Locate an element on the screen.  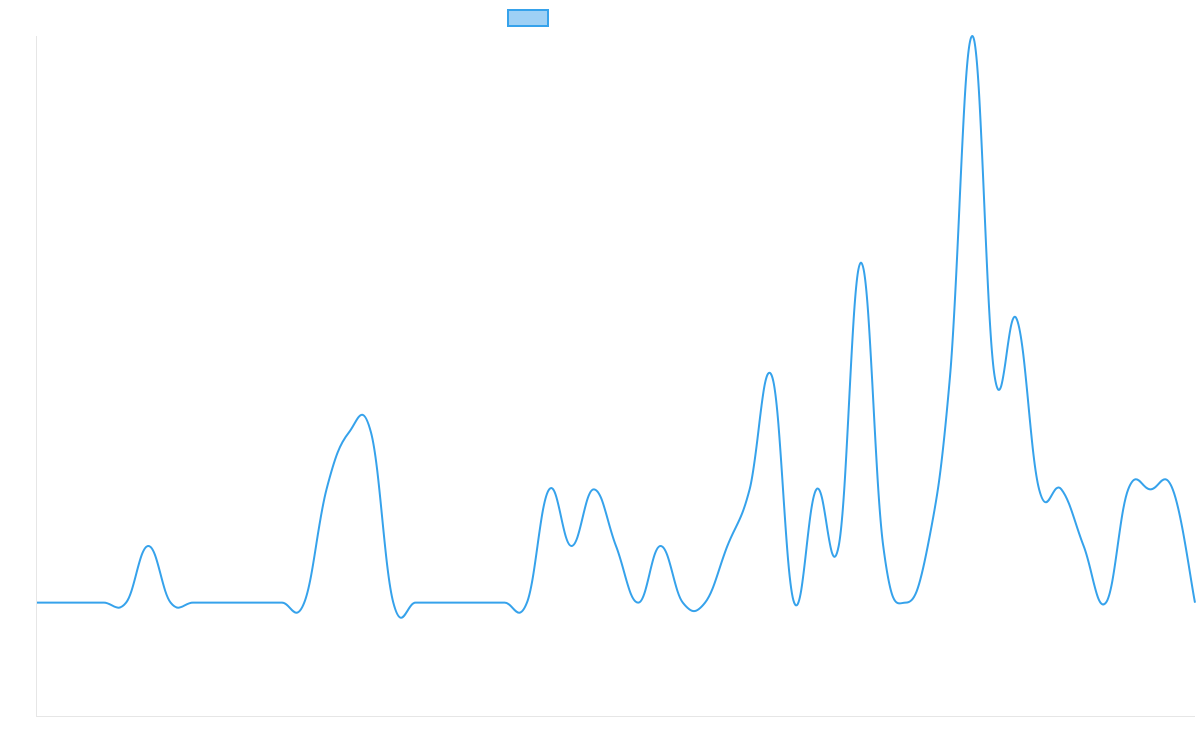
legend is located at coordinates (528, 18).